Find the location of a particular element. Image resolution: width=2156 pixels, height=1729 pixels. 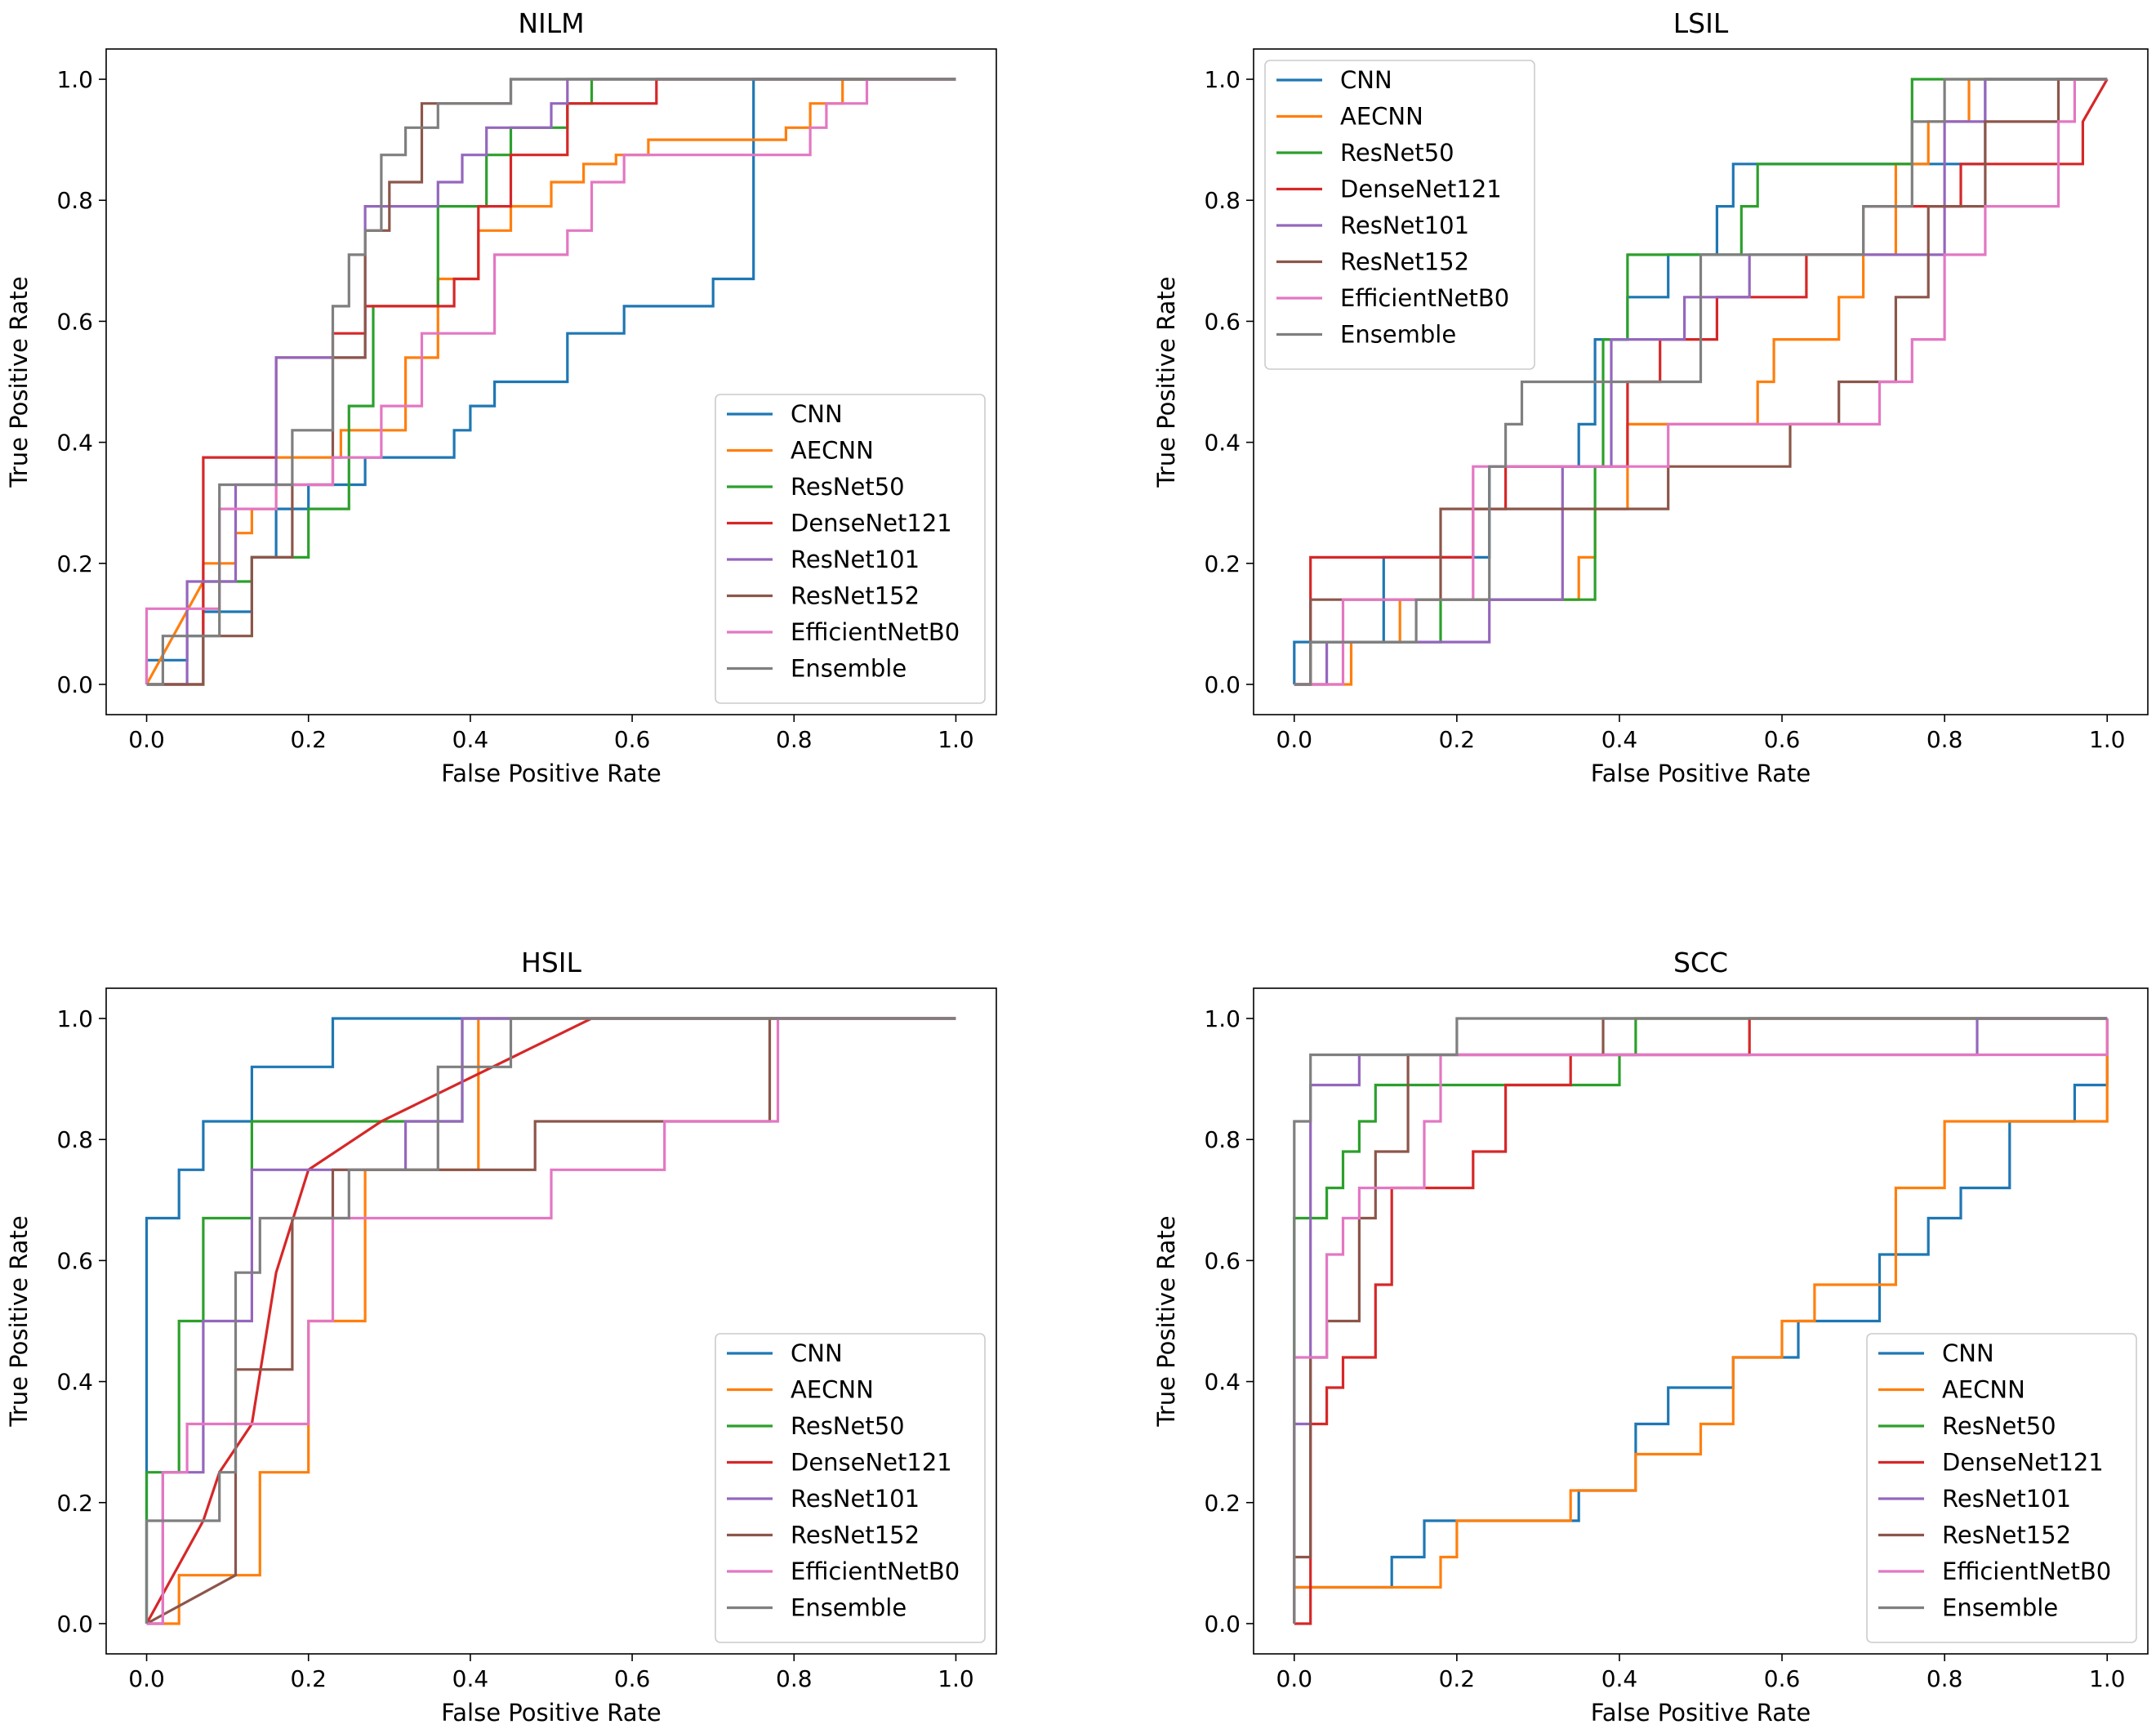

y-tick-label: 1.0 is located at coordinates (1222, 79).